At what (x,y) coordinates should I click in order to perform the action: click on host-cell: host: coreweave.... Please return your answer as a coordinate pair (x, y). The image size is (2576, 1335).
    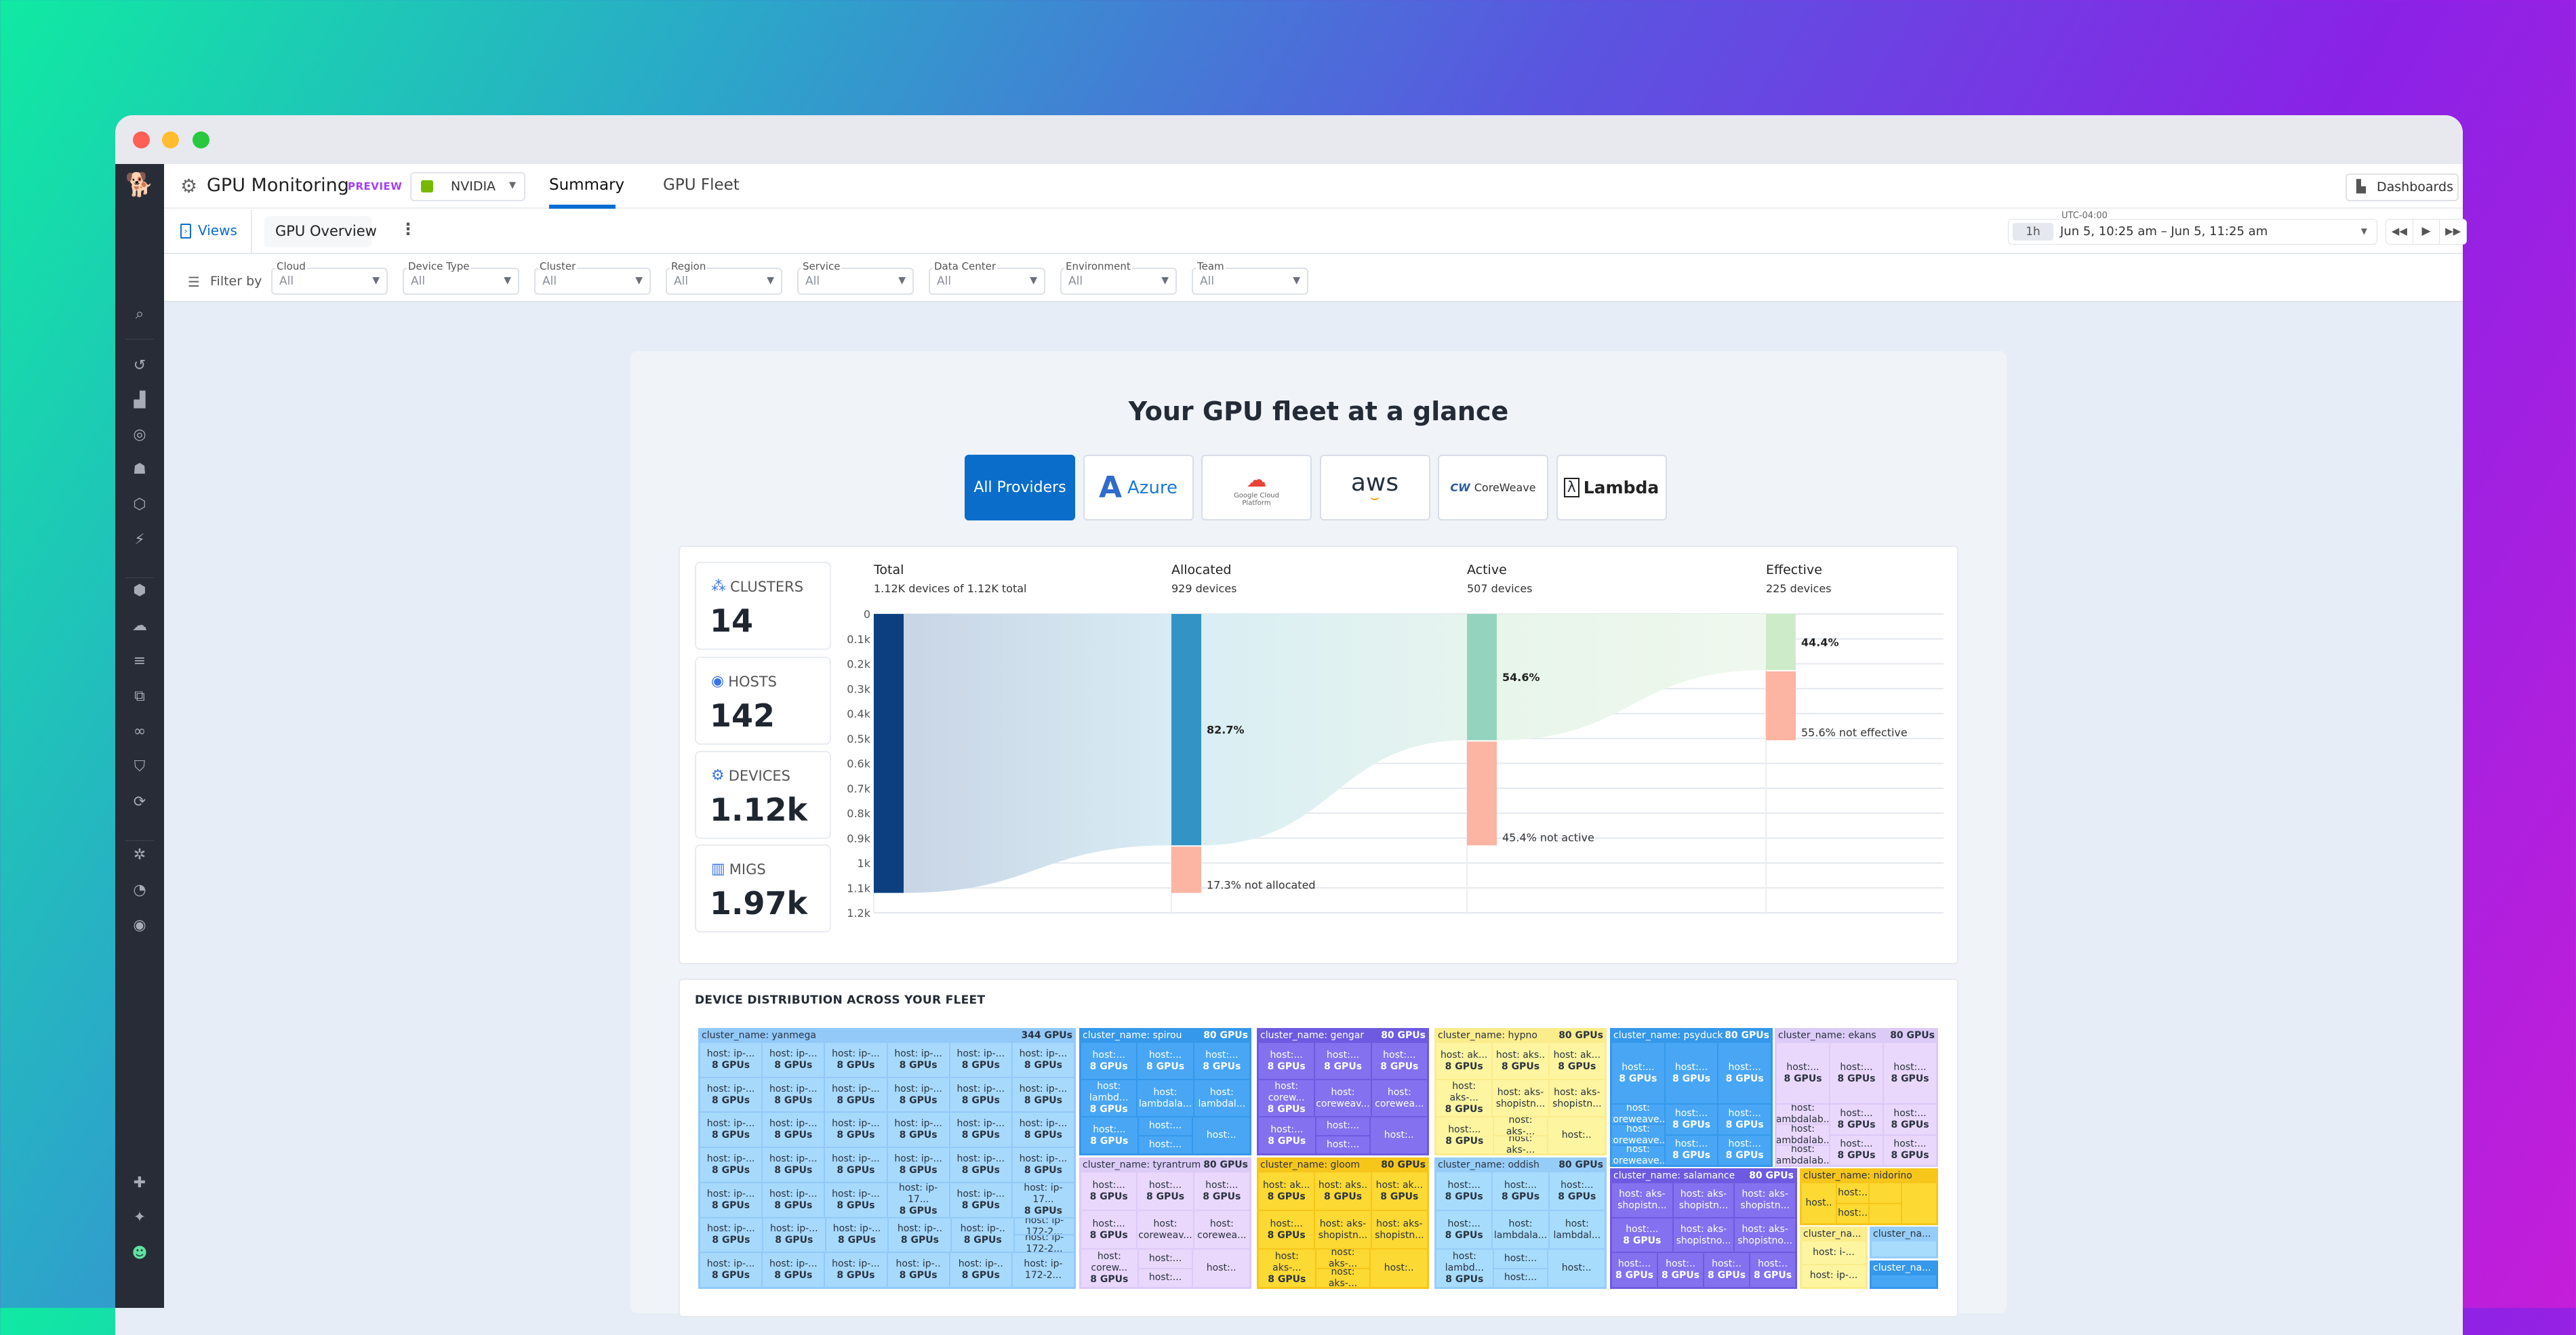
    Looking at the image, I should click on (1638, 1155).